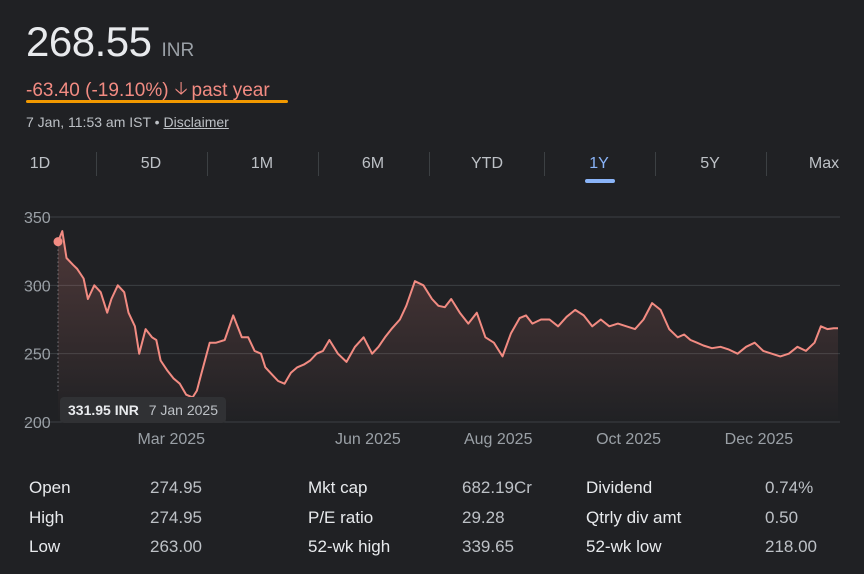 Image resolution: width=864 pixels, height=574 pixels. What do you see at coordinates (782, 517) in the screenshot?
I see `stat-value: 0.50` at bounding box center [782, 517].